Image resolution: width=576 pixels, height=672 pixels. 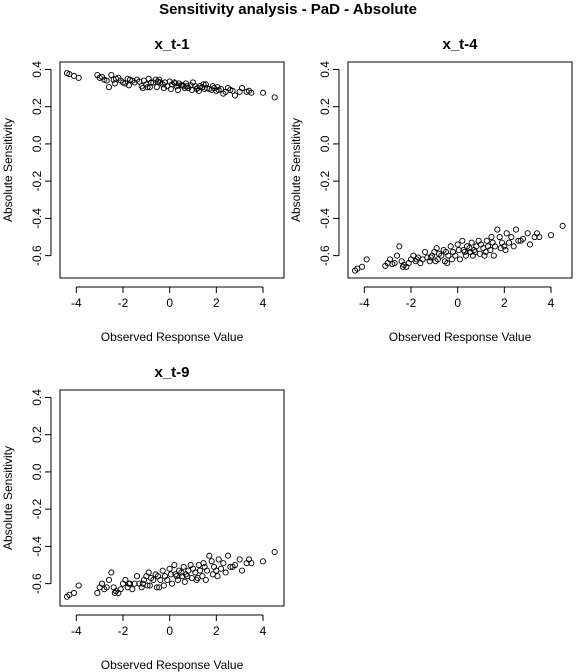 What do you see at coordinates (325, 181) in the screenshot?
I see `y-tick-label: -0.2` at bounding box center [325, 181].